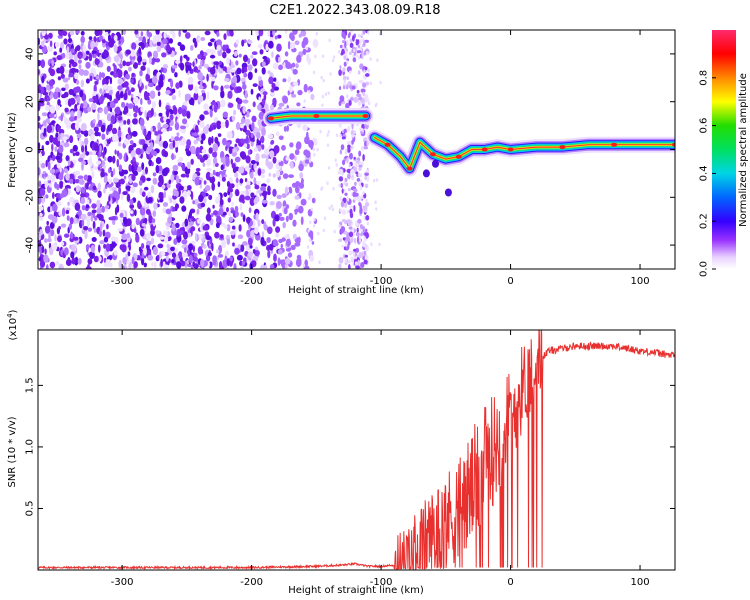 The height and width of the screenshot is (600, 750). What do you see at coordinates (704, 78) in the screenshot?
I see `colorbar-tick-label: 0.8` at bounding box center [704, 78].